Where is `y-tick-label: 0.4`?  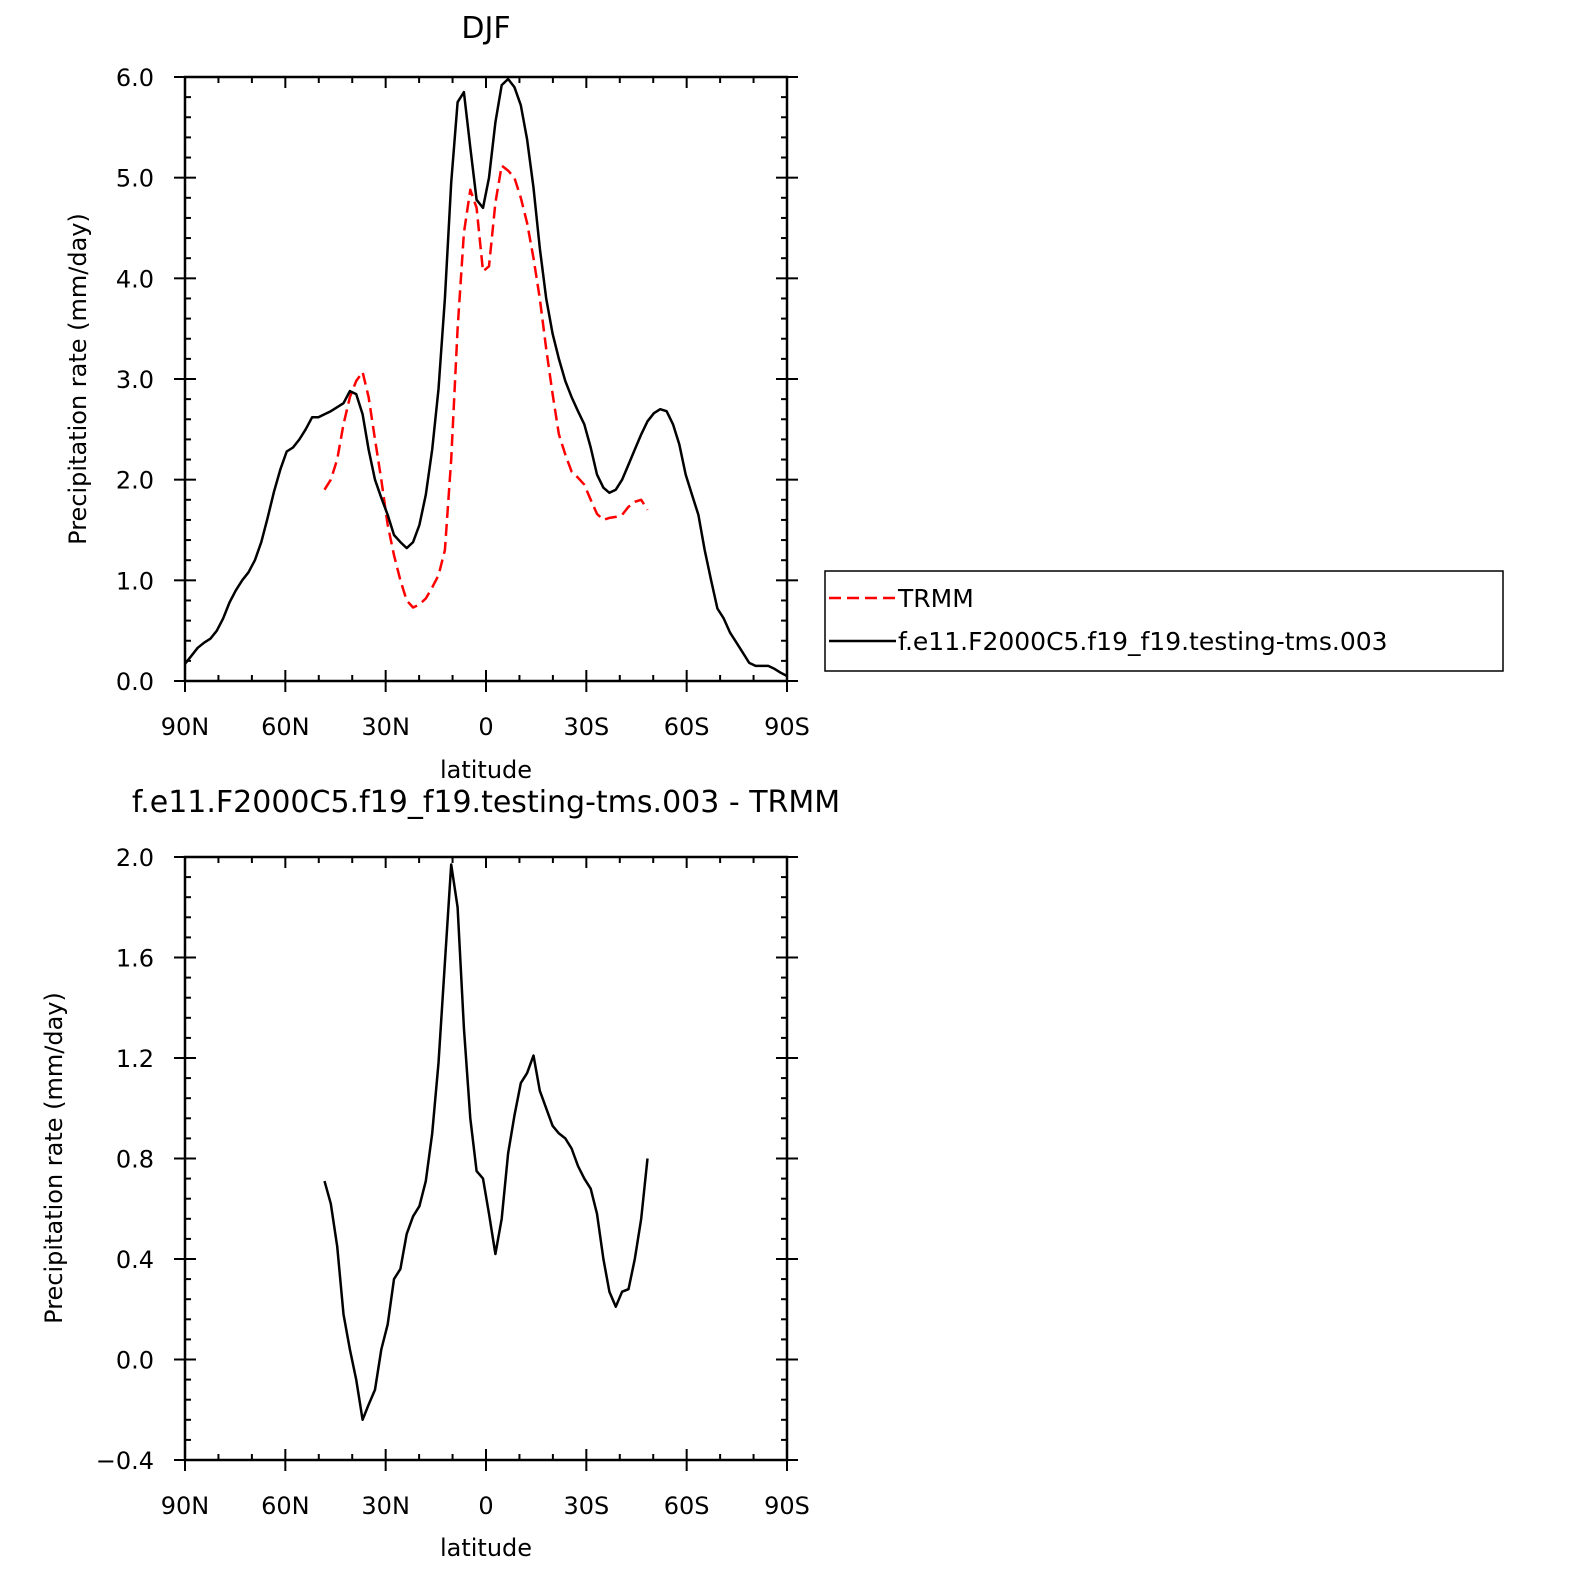 y-tick-label: 0.4 is located at coordinates (135, 1260).